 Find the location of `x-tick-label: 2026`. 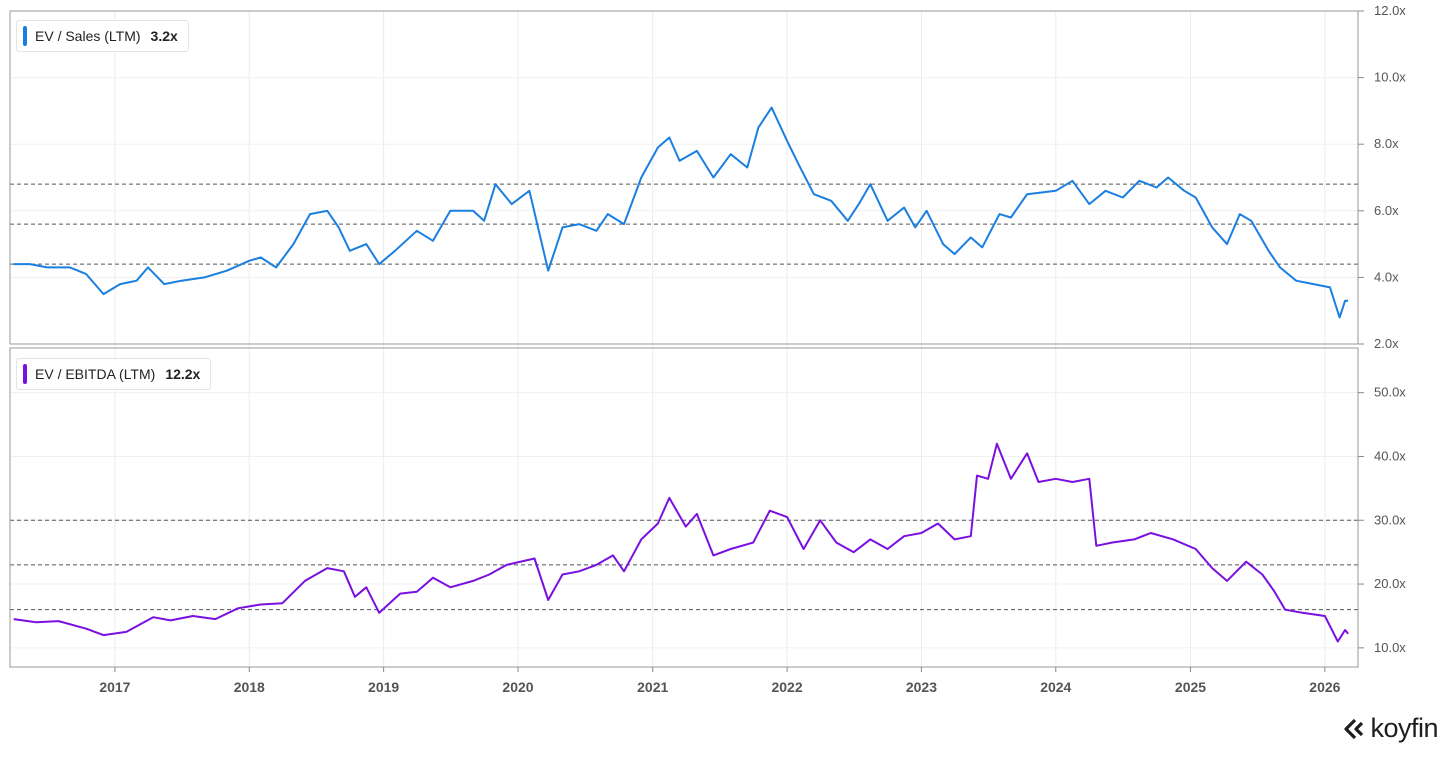

x-tick-label: 2026 is located at coordinates (1324, 687).